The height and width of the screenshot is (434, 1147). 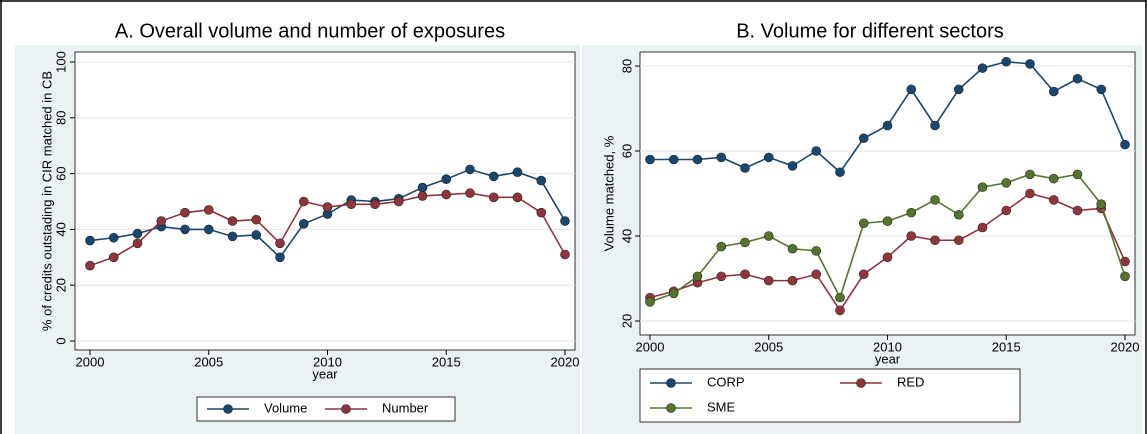 What do you see at coordinates (565, 361) in the screenshot?
I see `x-tick-label: 2020` at bounding box center [565, 361].